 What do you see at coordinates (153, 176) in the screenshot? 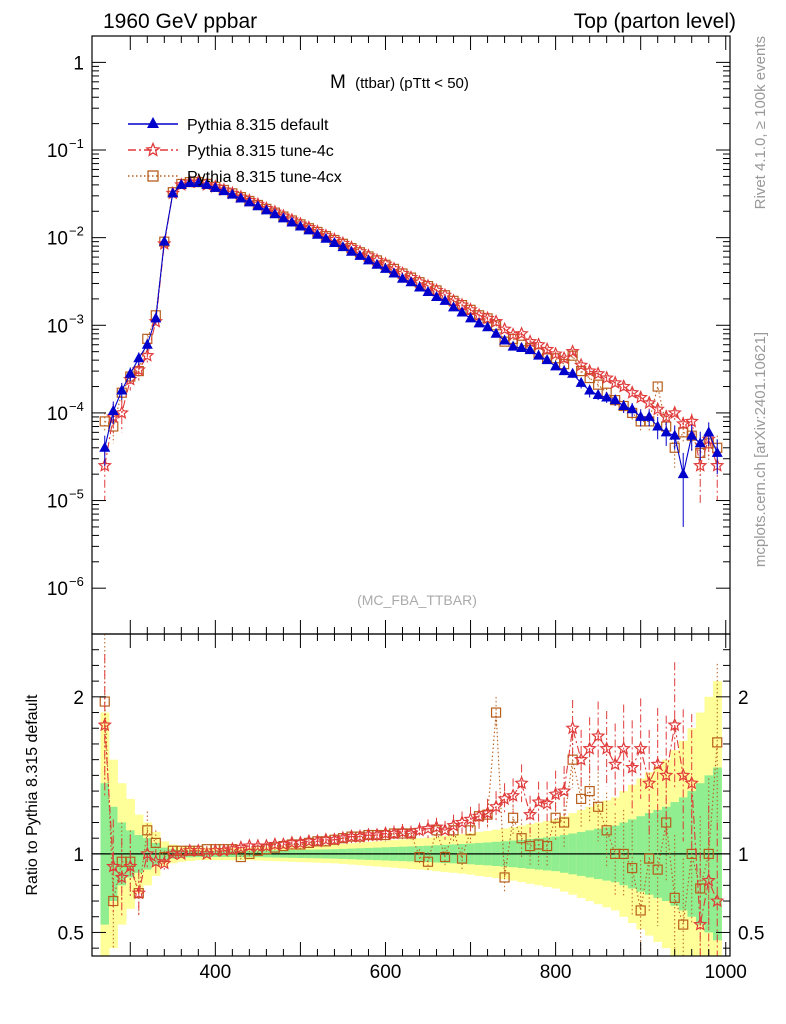
I see `legend-marker-square` at bounding box center [153, 176].